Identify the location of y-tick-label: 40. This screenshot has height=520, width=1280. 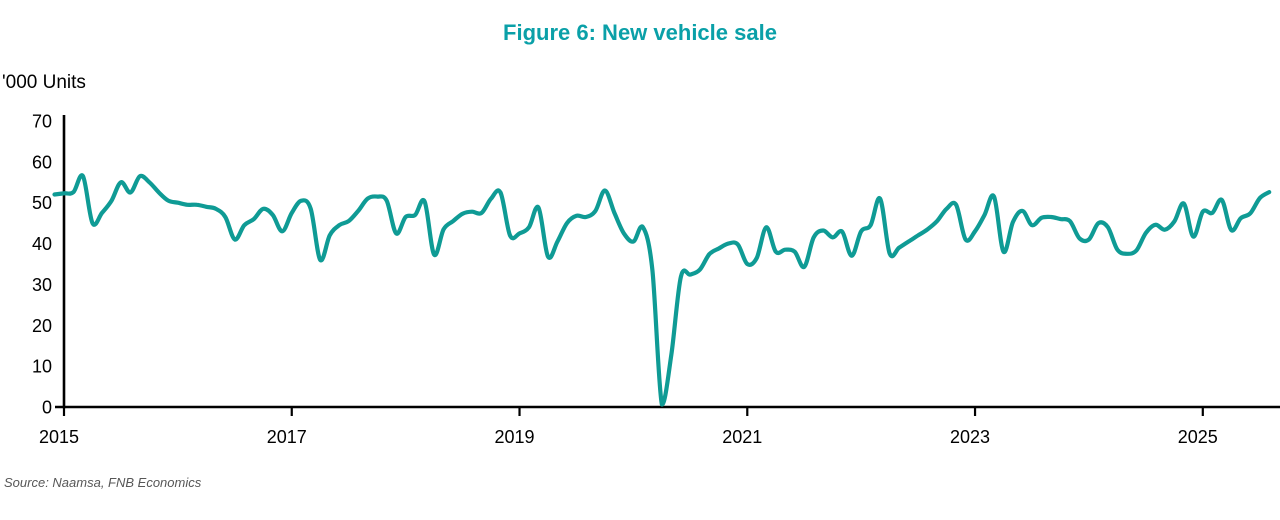
(42, 244).